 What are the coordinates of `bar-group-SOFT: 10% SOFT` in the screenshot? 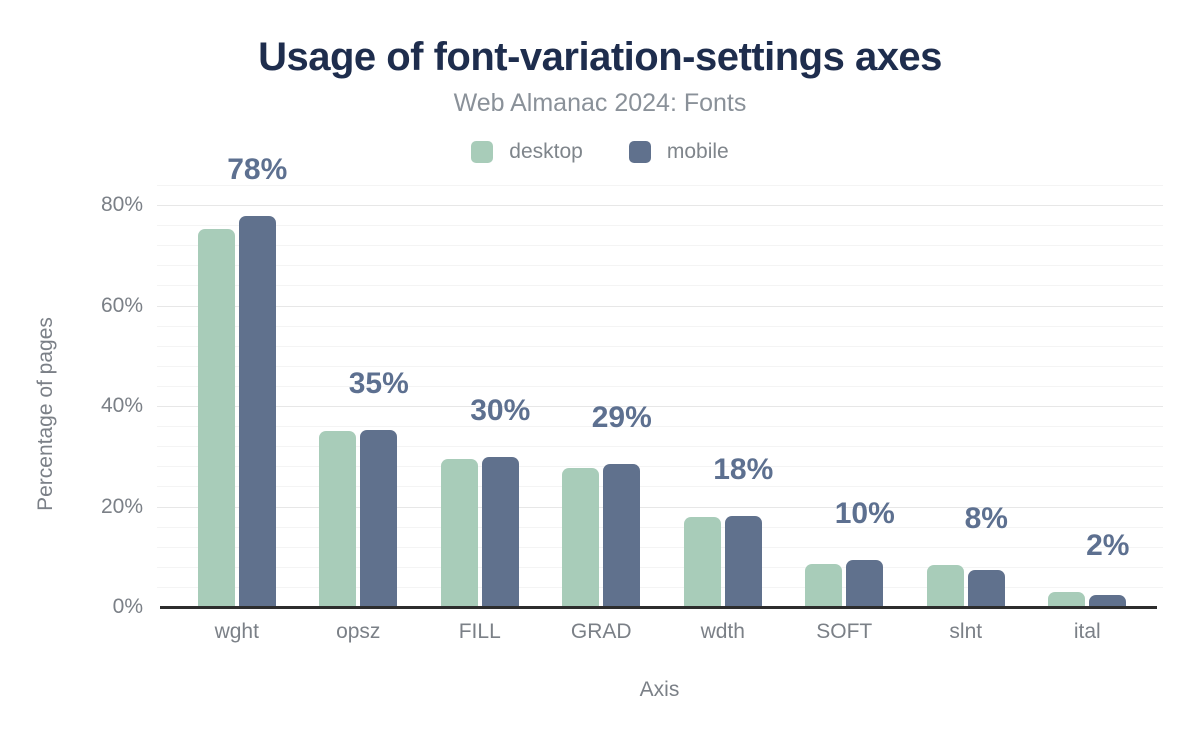 It's located at (845, 414).